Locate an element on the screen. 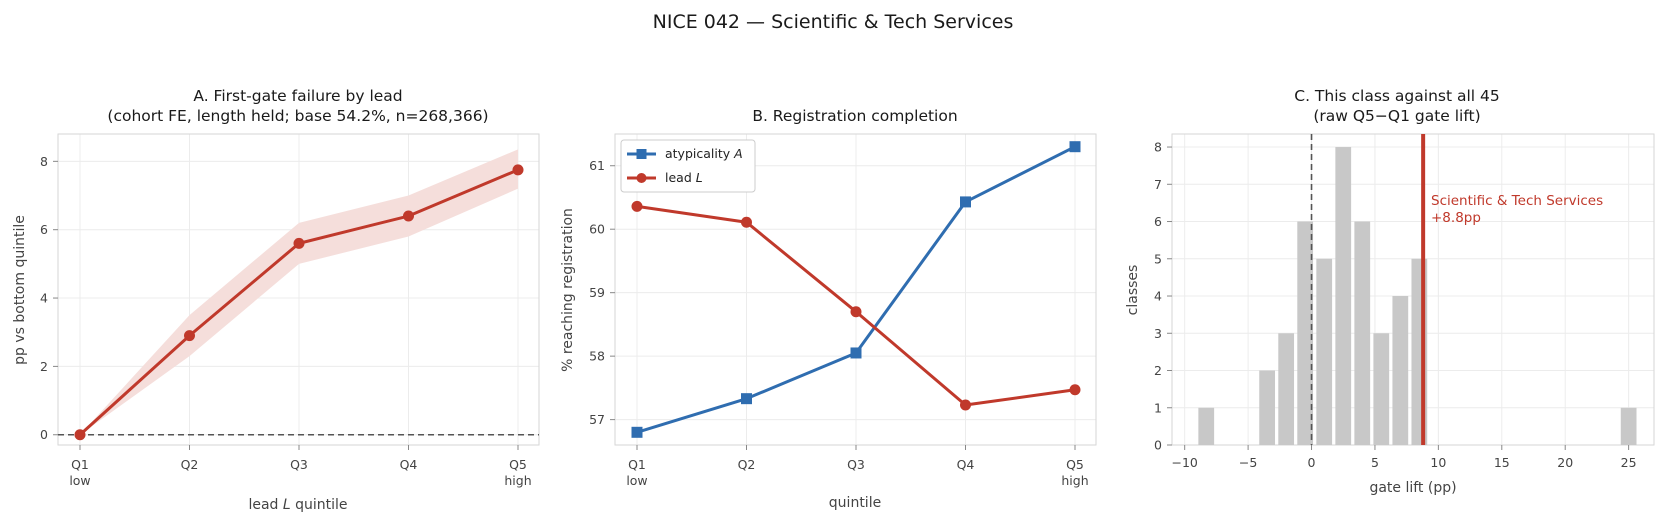 The width and height of the screenshot is (1666, 527). panel-b-y-ticks: 57 58 59 60 61 is located at coordinates (602, 292).